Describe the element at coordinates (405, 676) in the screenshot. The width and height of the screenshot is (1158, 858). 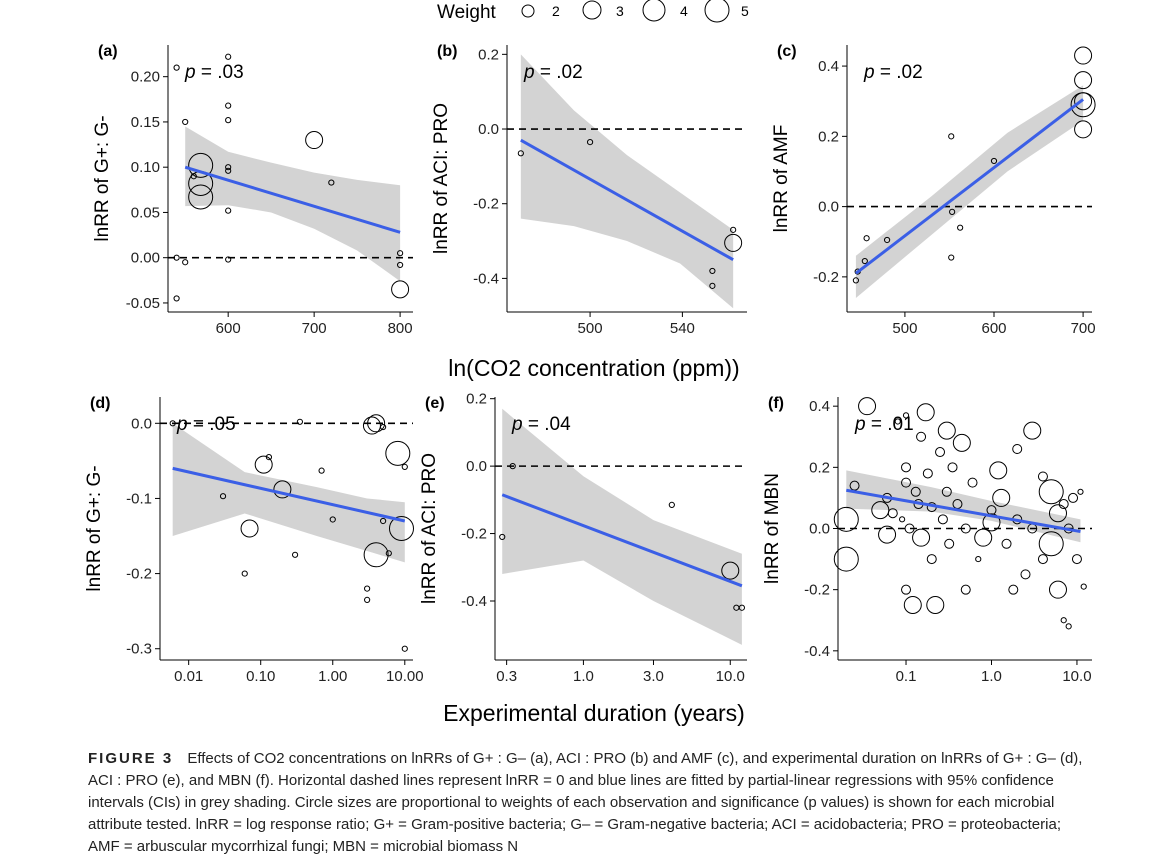
I see `x-tick-label: 10.00` at that location.